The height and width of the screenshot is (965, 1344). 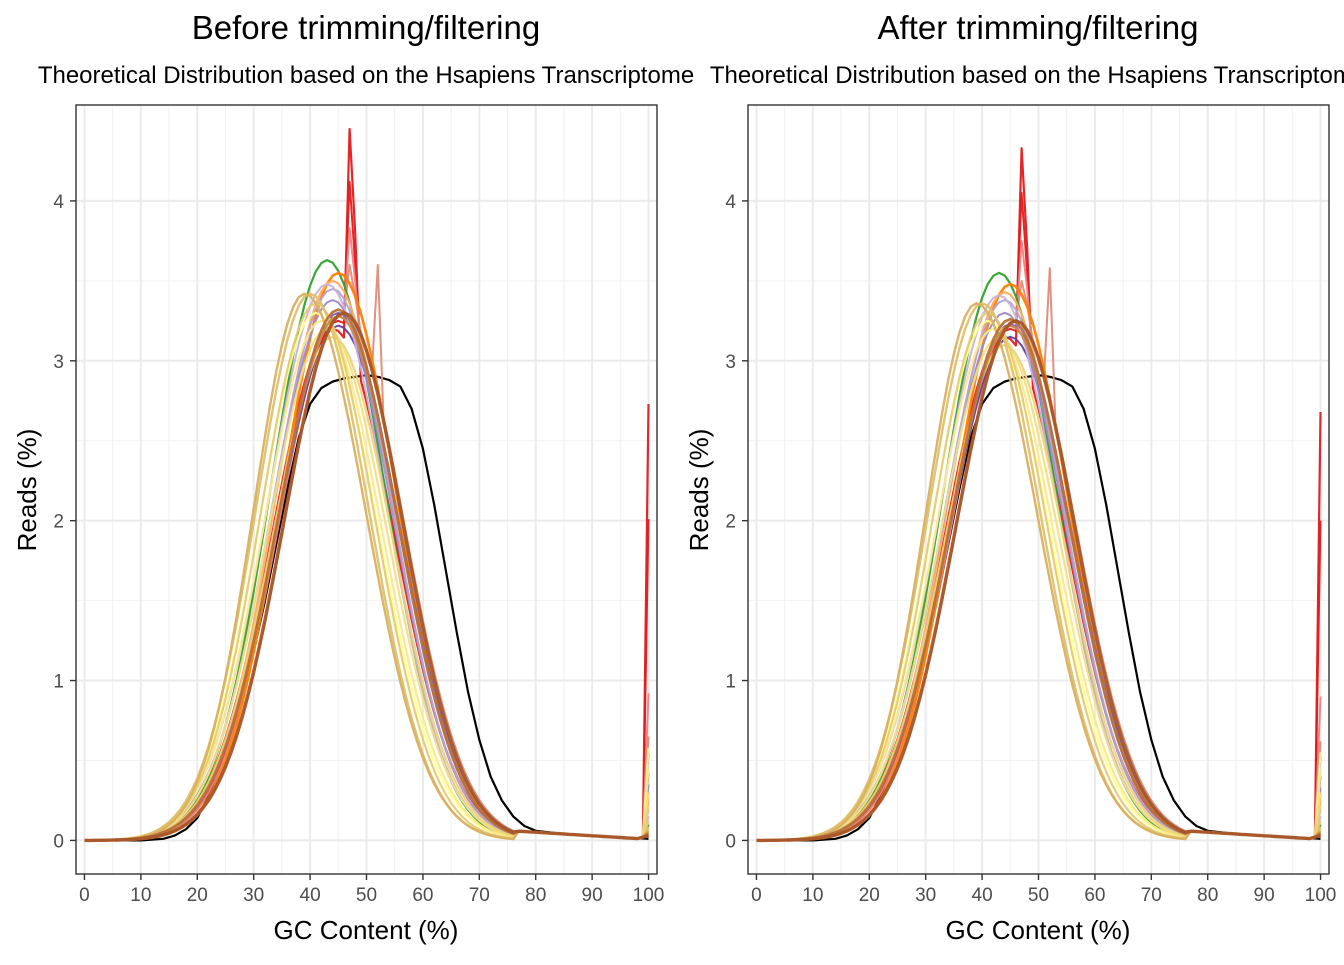 I want to click on panel-title: After trimming/filtering, so click(x=1038, y=27).